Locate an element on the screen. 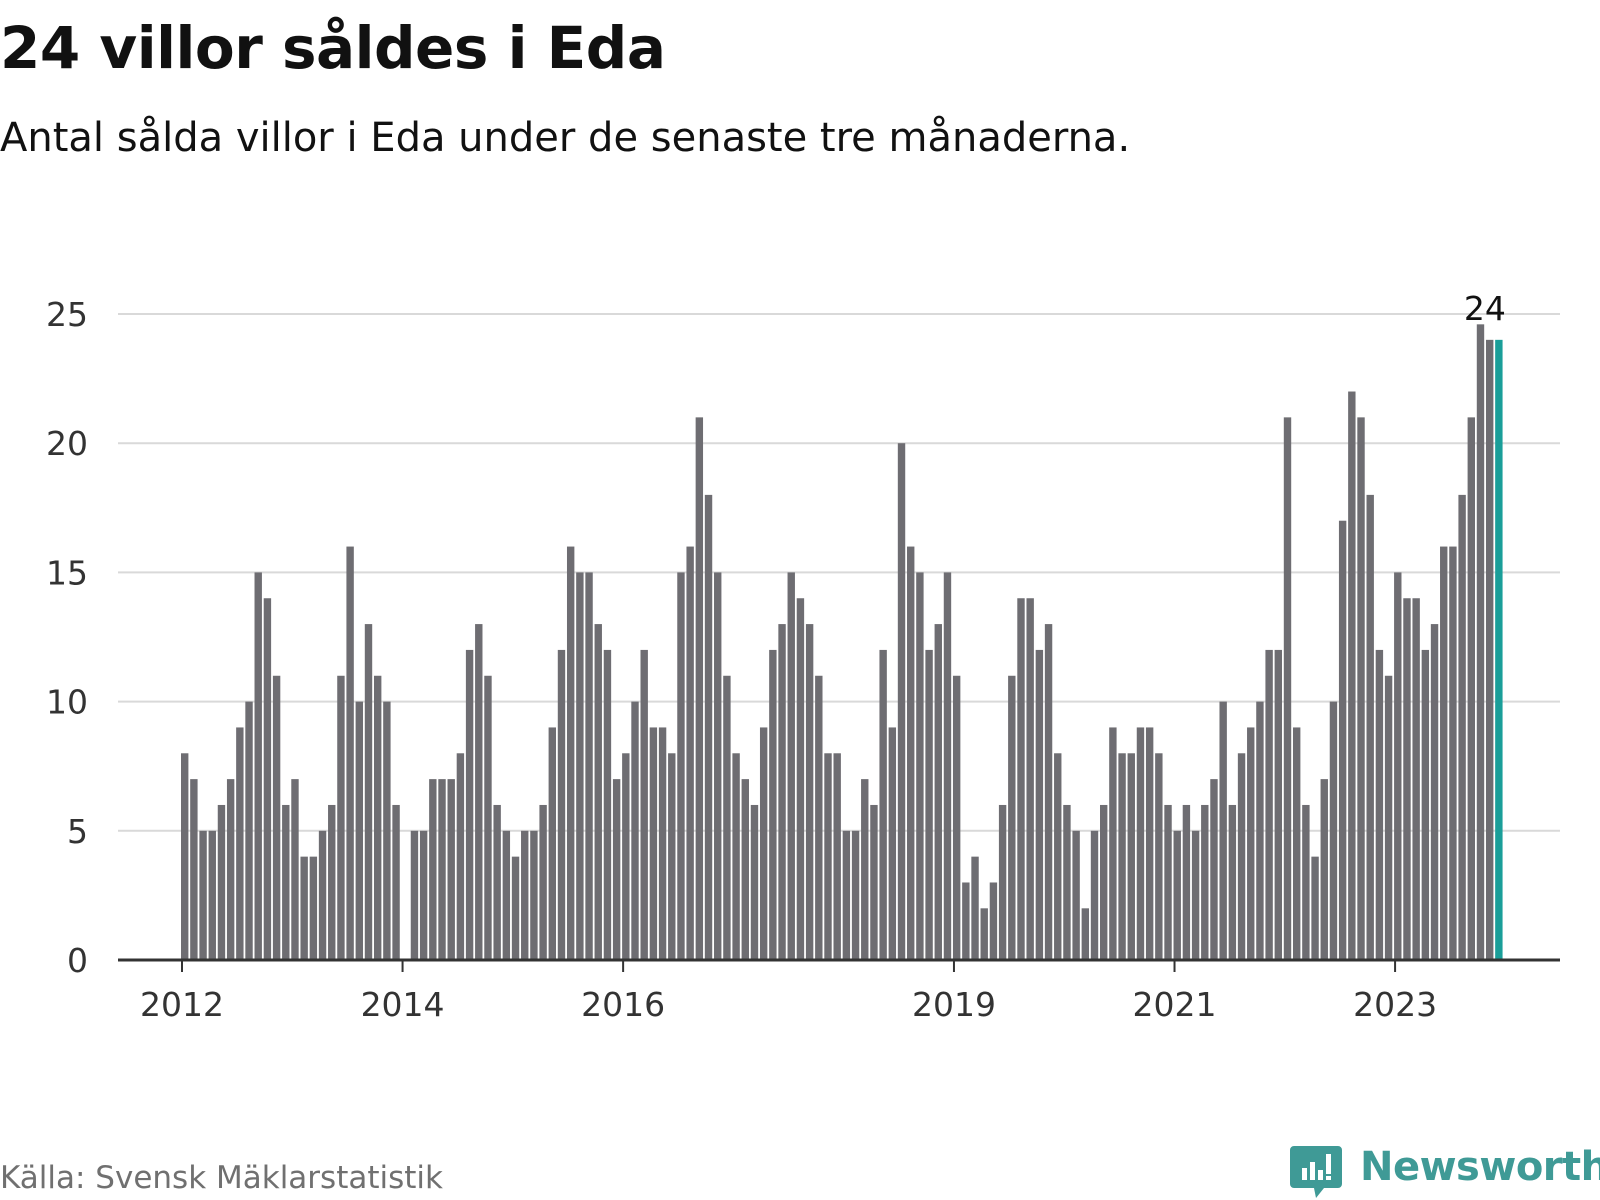  source-note: Källa: Svensk Mäklarstatistik is located at coordinates (221, 1178).